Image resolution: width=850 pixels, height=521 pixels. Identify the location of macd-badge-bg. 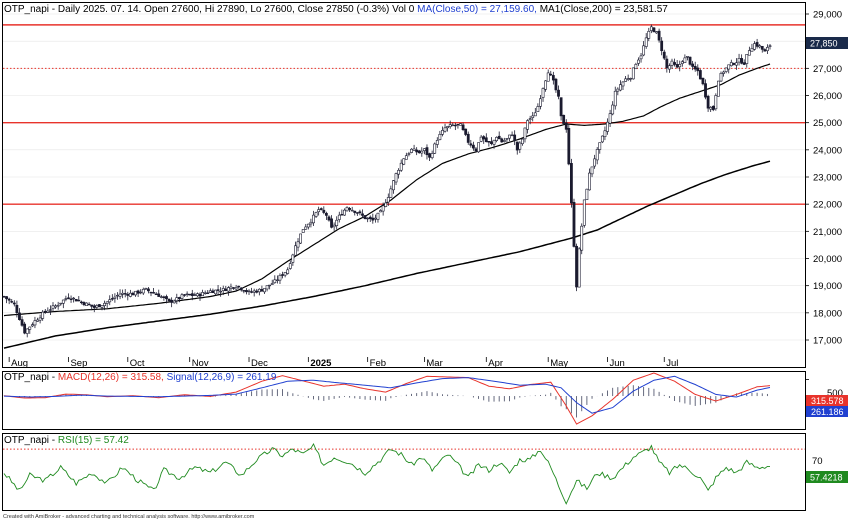
(827, 400).